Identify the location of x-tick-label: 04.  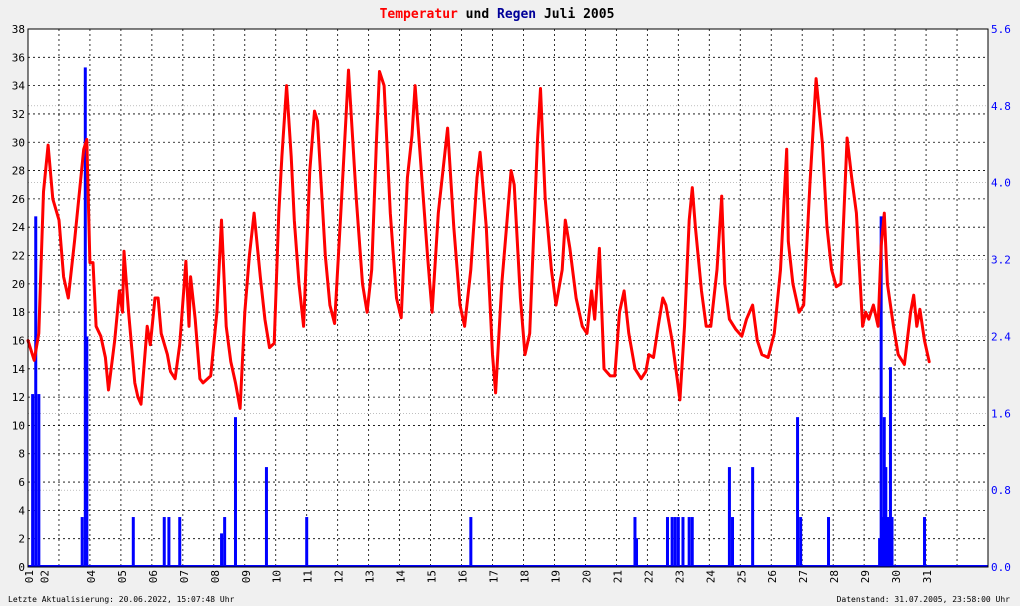
(91, 577).